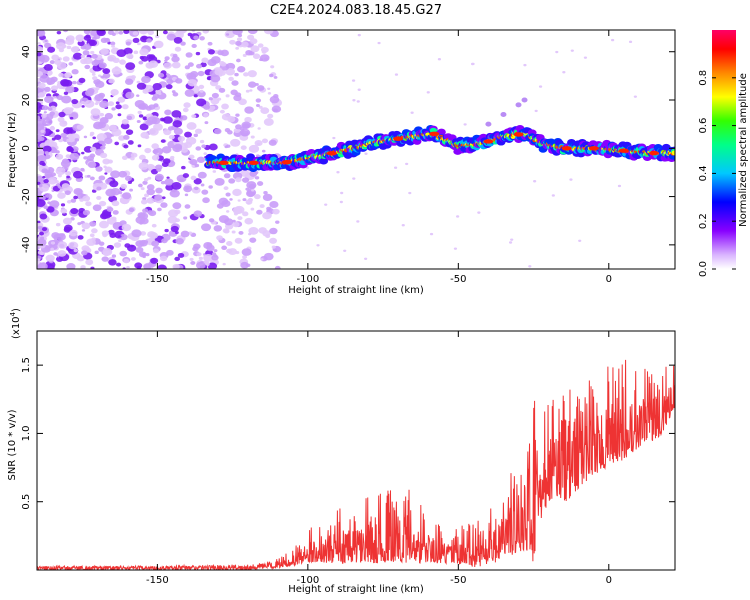 This screenshot has height=600, width=750. Describe the element at coordinates (703, 126) in the screenshot. I see `colorbar-tick-label: 0.6` at that location.